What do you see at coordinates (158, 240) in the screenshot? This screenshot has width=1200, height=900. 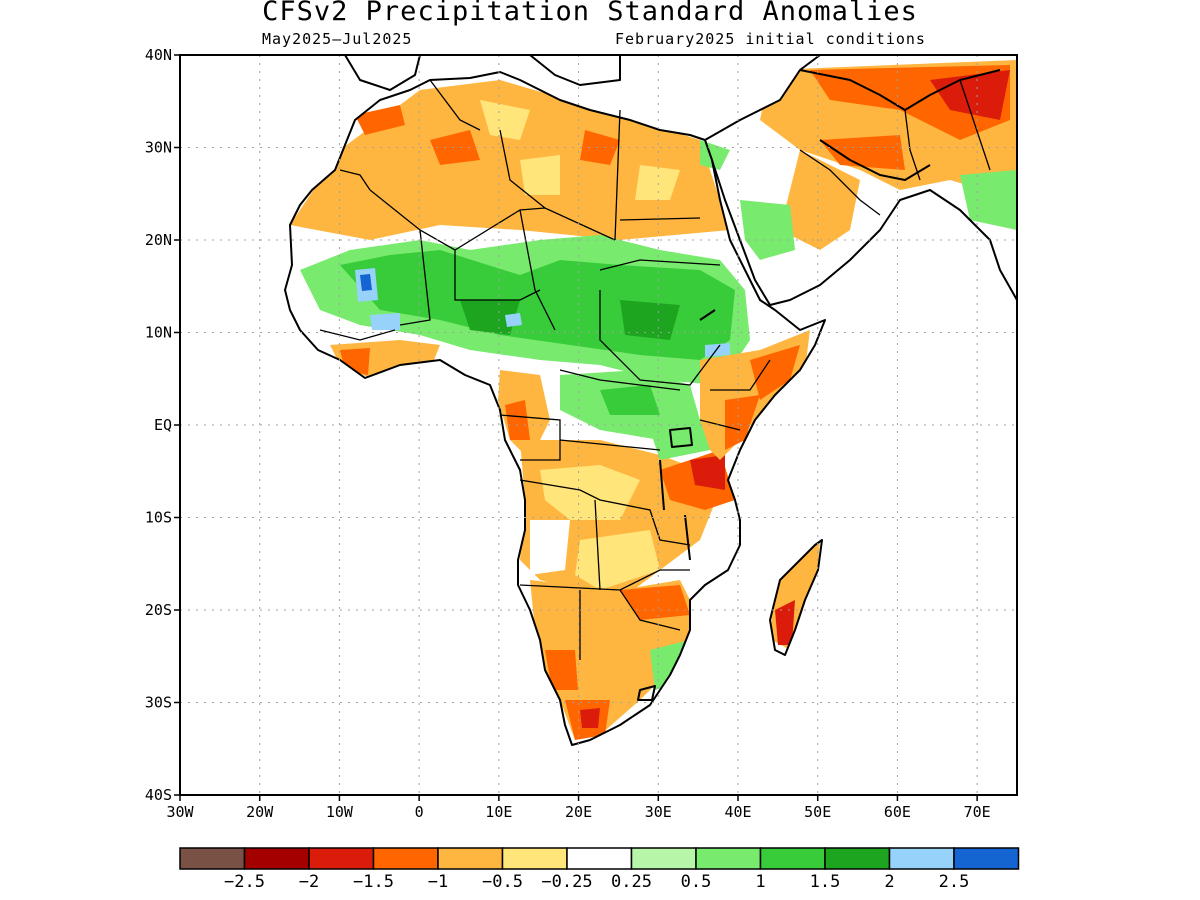 I see `lat-label: 20N` at bounding box center [158, 240].